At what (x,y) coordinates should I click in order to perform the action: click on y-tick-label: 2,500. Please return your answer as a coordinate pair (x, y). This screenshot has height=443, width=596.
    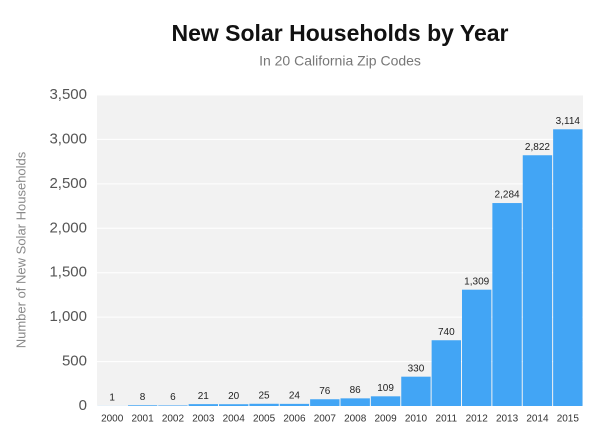
    Looking at the image, I should click on (68, 183).